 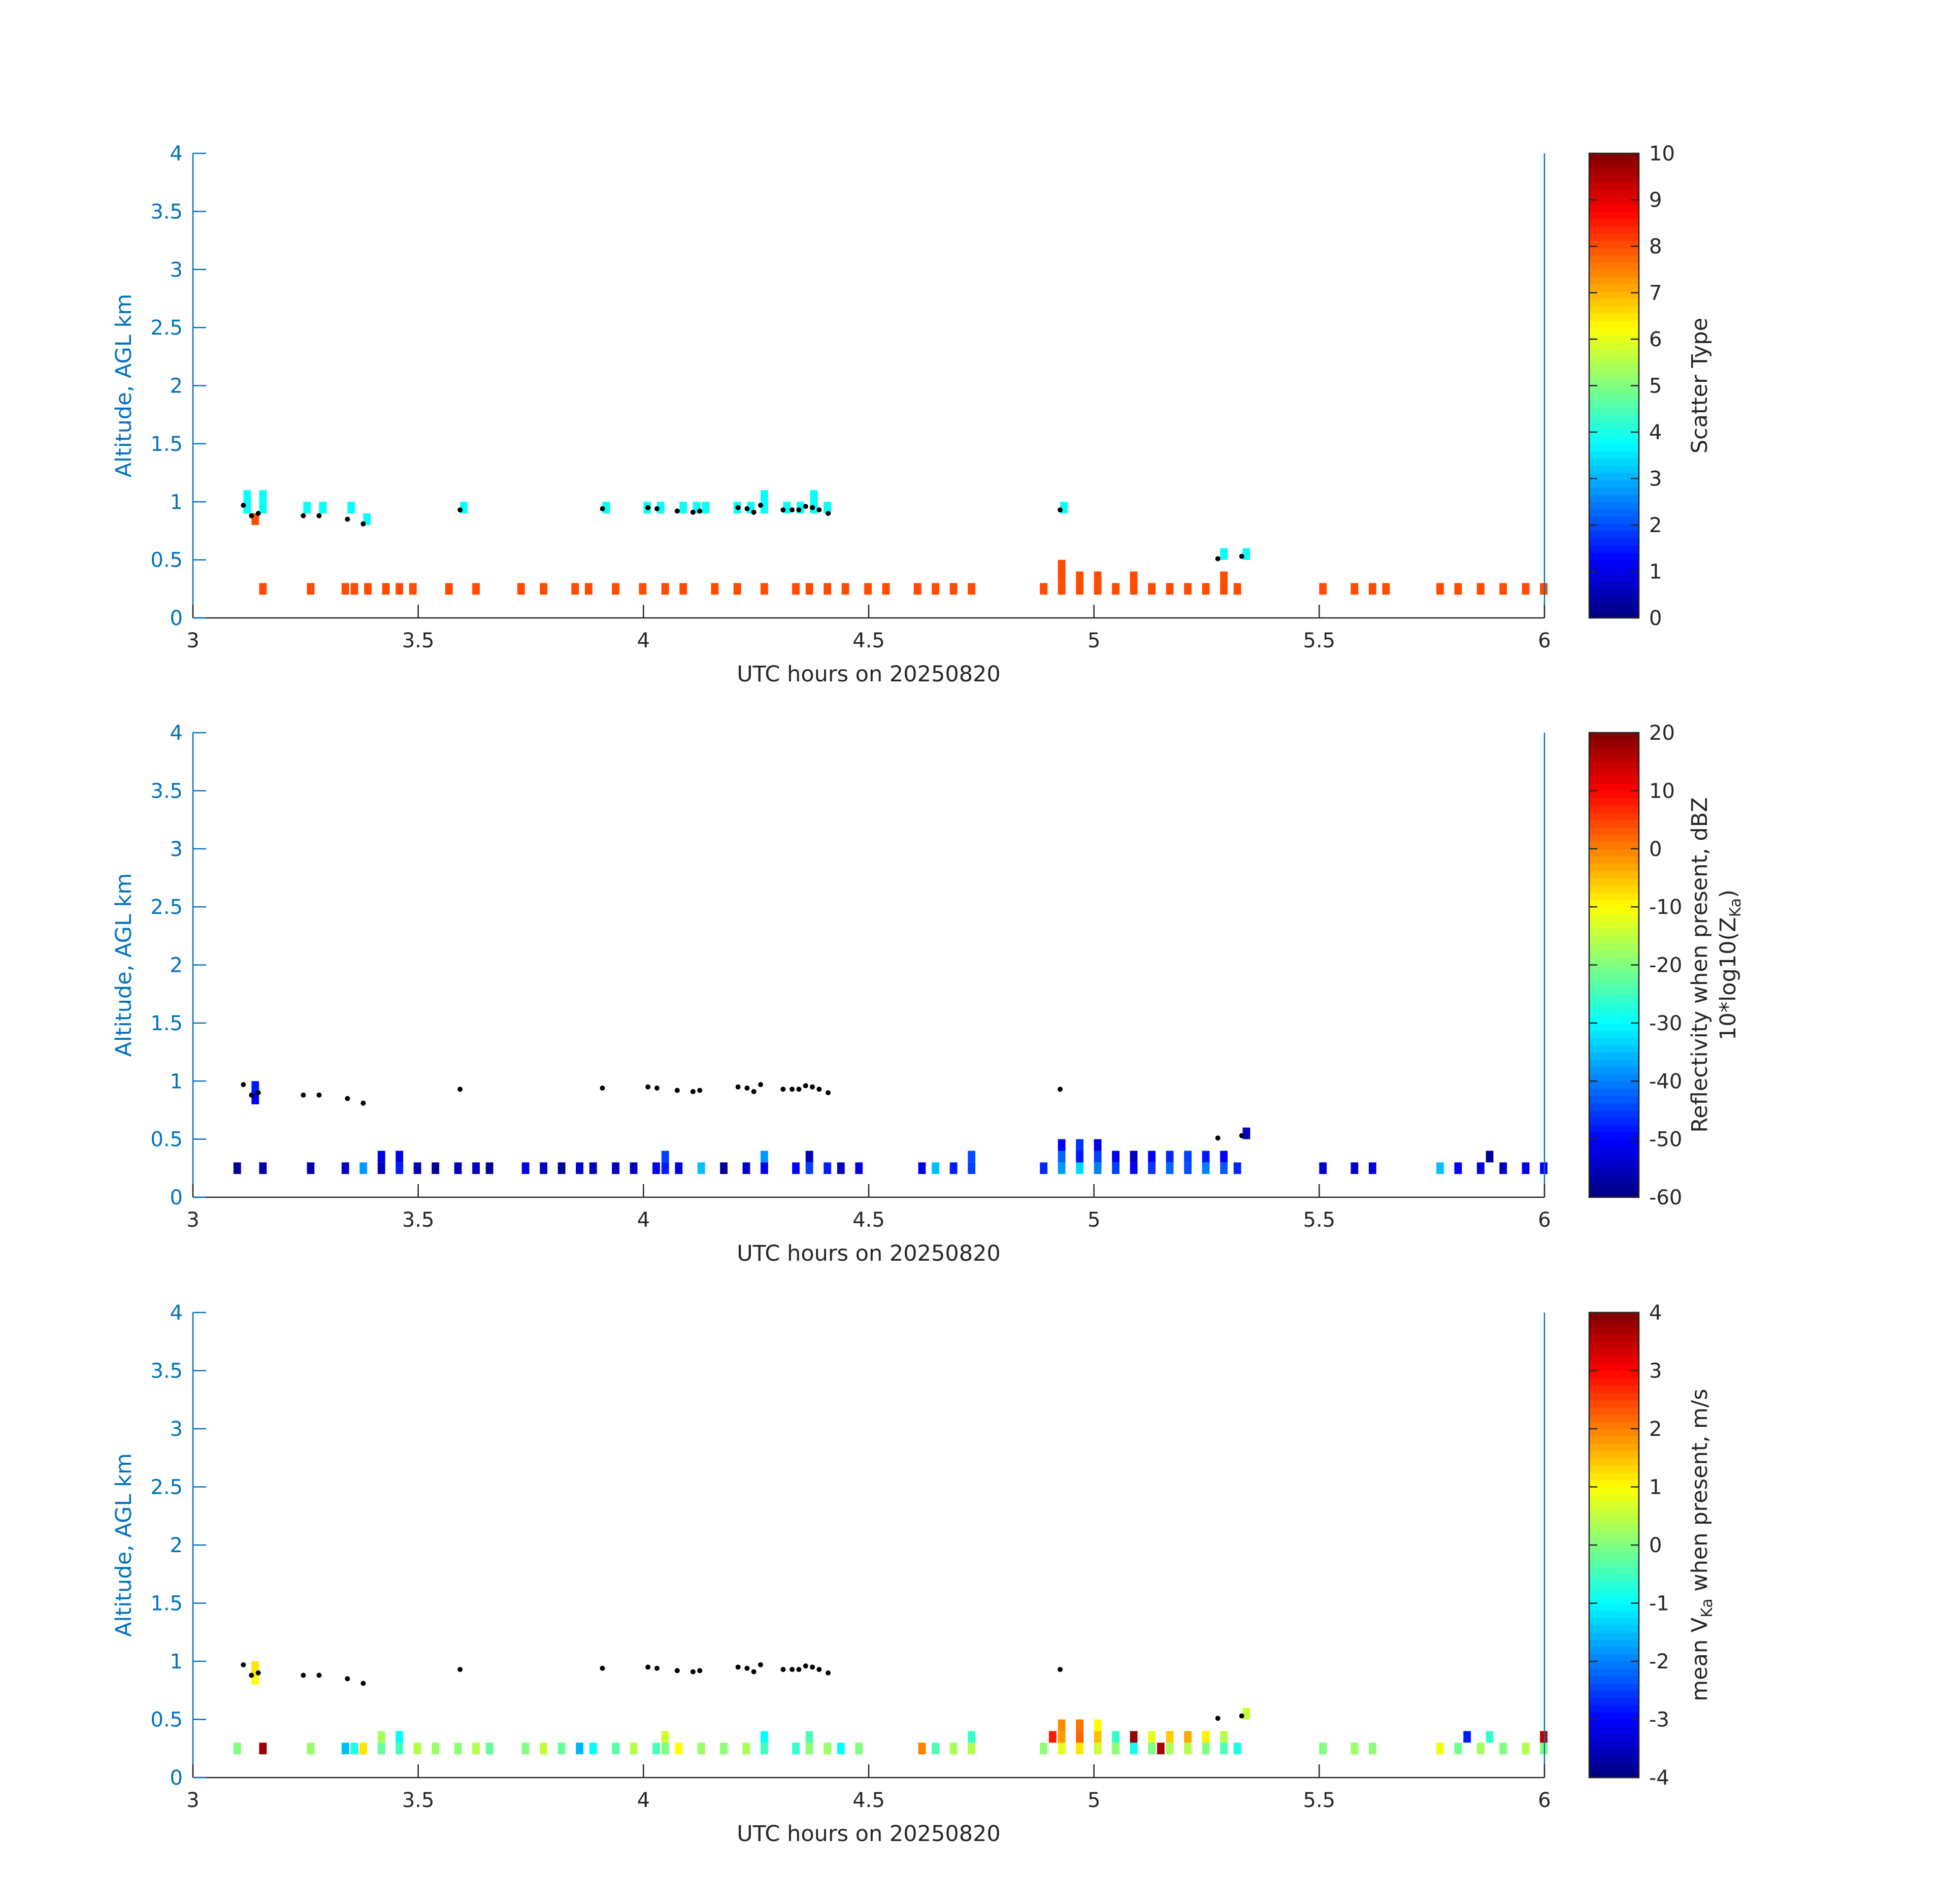 I want to click on y-axis-label: Altitude, AGL km, so click(x=124, y=386).